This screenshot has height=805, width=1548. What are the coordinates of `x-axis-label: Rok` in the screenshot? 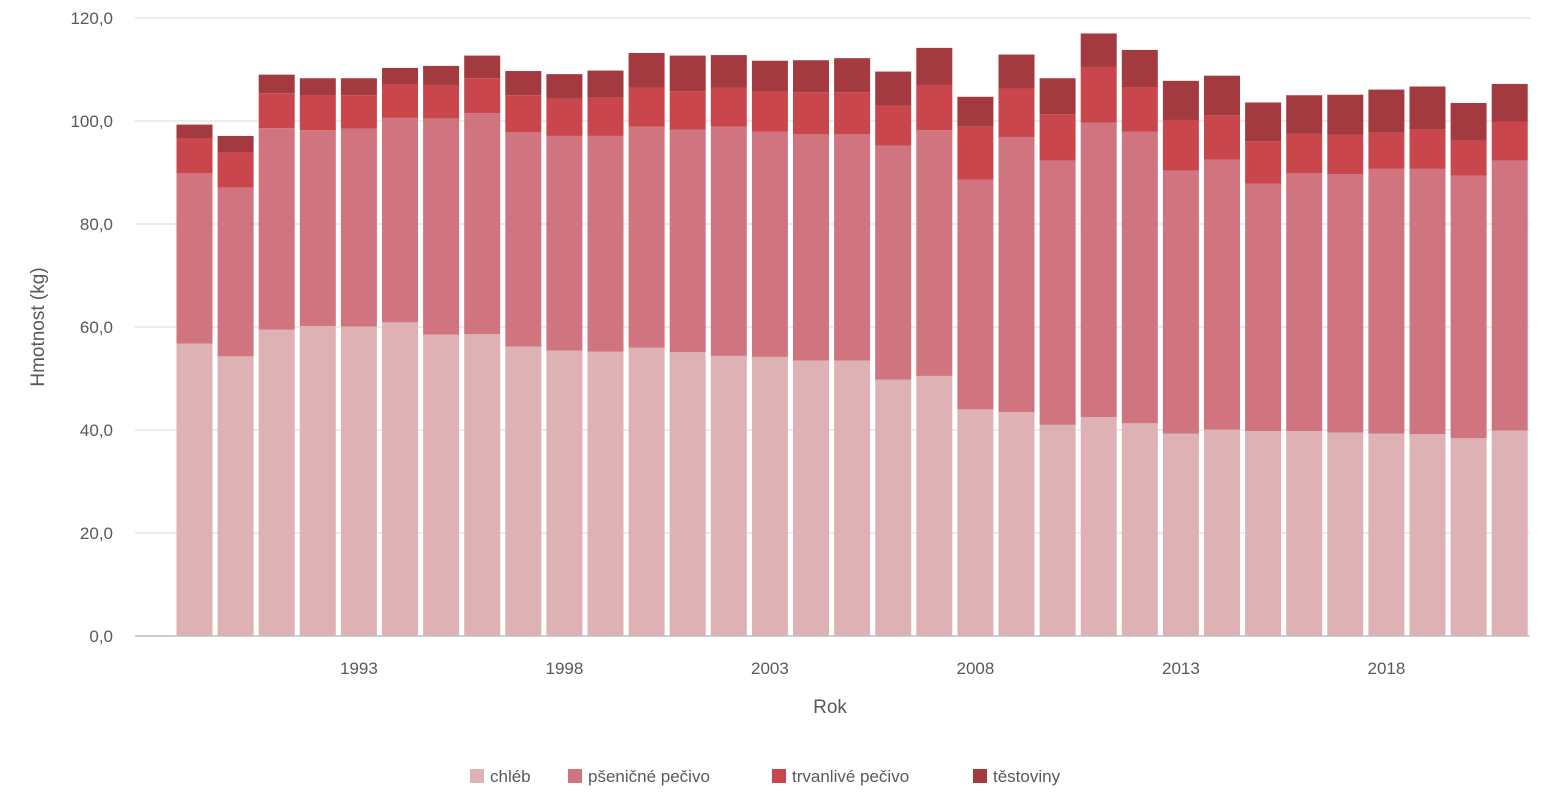 It's located at (830, 707).